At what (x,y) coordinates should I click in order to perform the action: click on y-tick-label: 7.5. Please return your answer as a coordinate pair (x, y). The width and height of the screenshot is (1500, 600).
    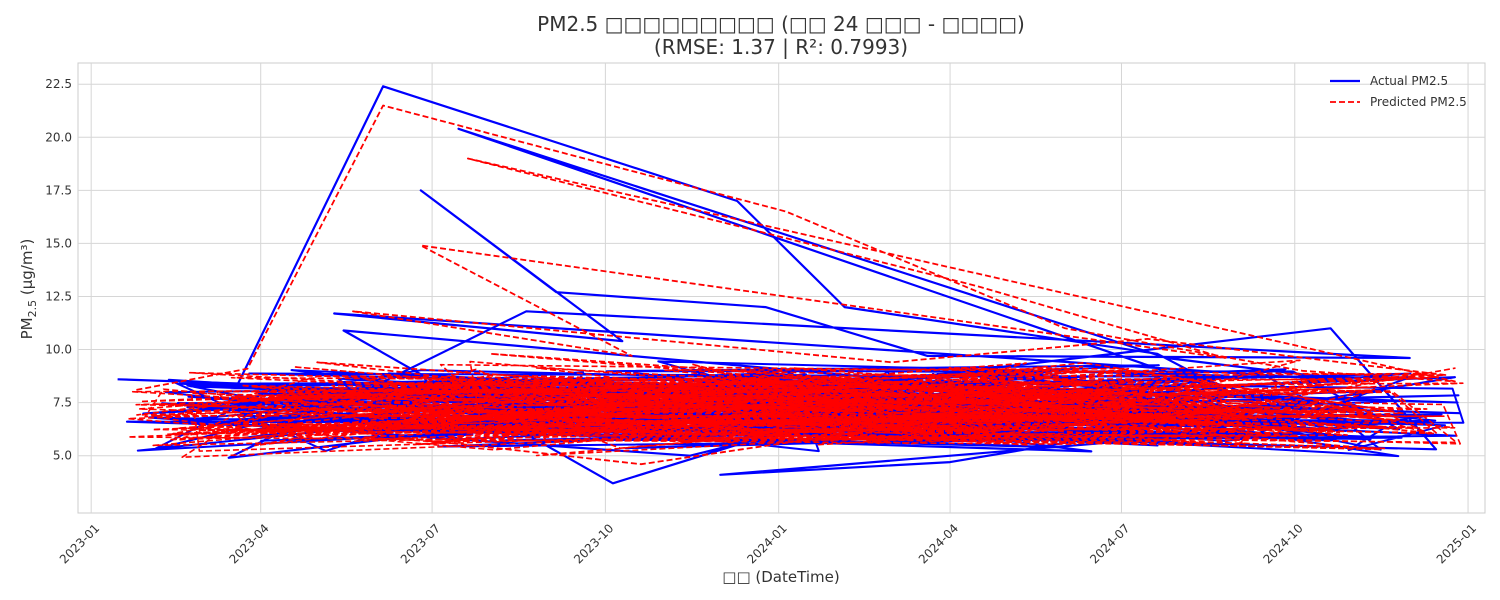
    Looking at the image, I should click on (62, 403).